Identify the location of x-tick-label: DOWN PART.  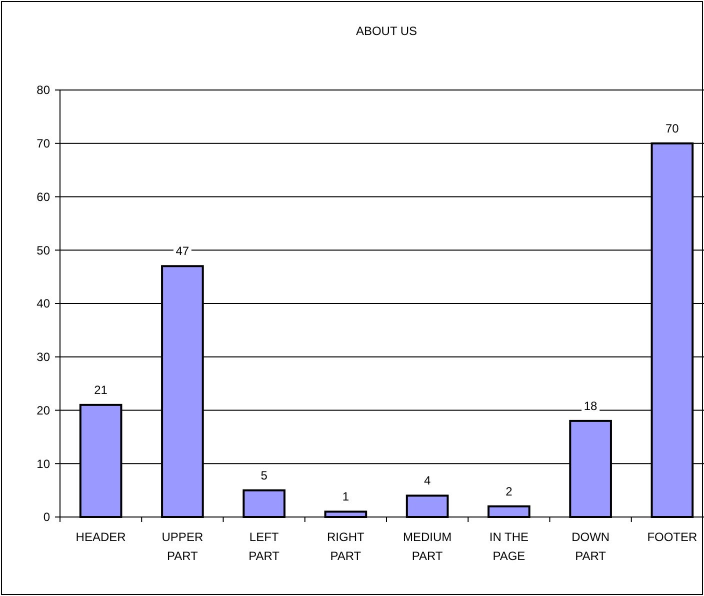
(591, 546).